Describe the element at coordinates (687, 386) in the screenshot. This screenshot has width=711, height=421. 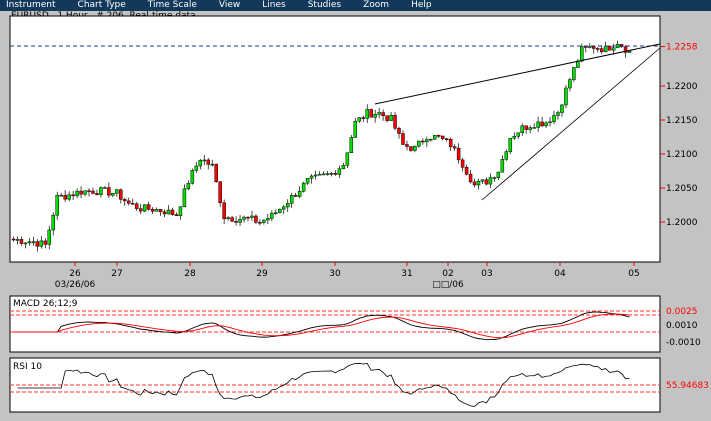
I see `rsi-value: 55.94683` at that location.